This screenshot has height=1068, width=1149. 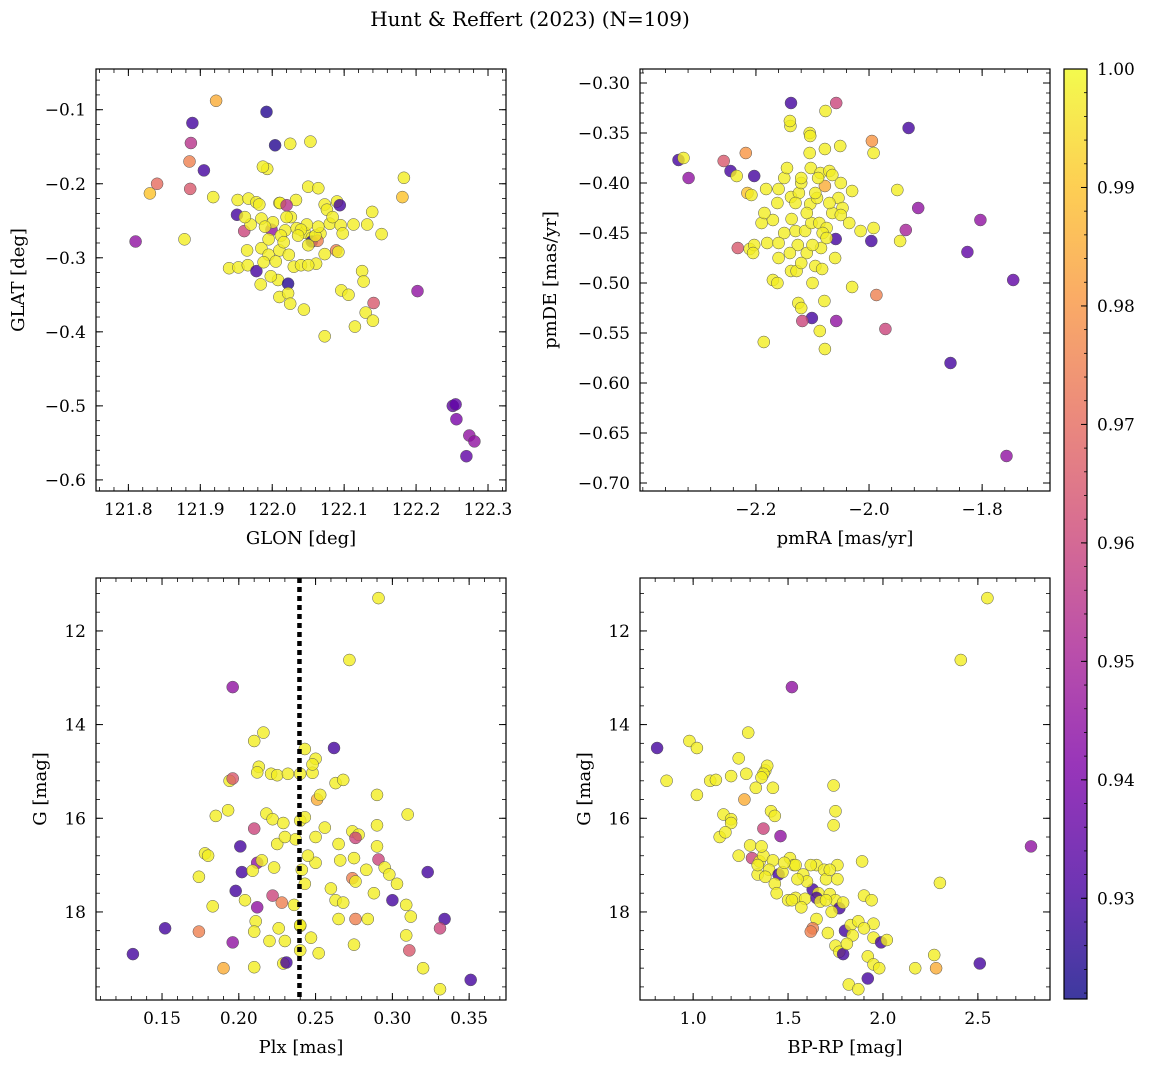 I want to click on y-tick-label: −0.35, so click(x=604, y=134).